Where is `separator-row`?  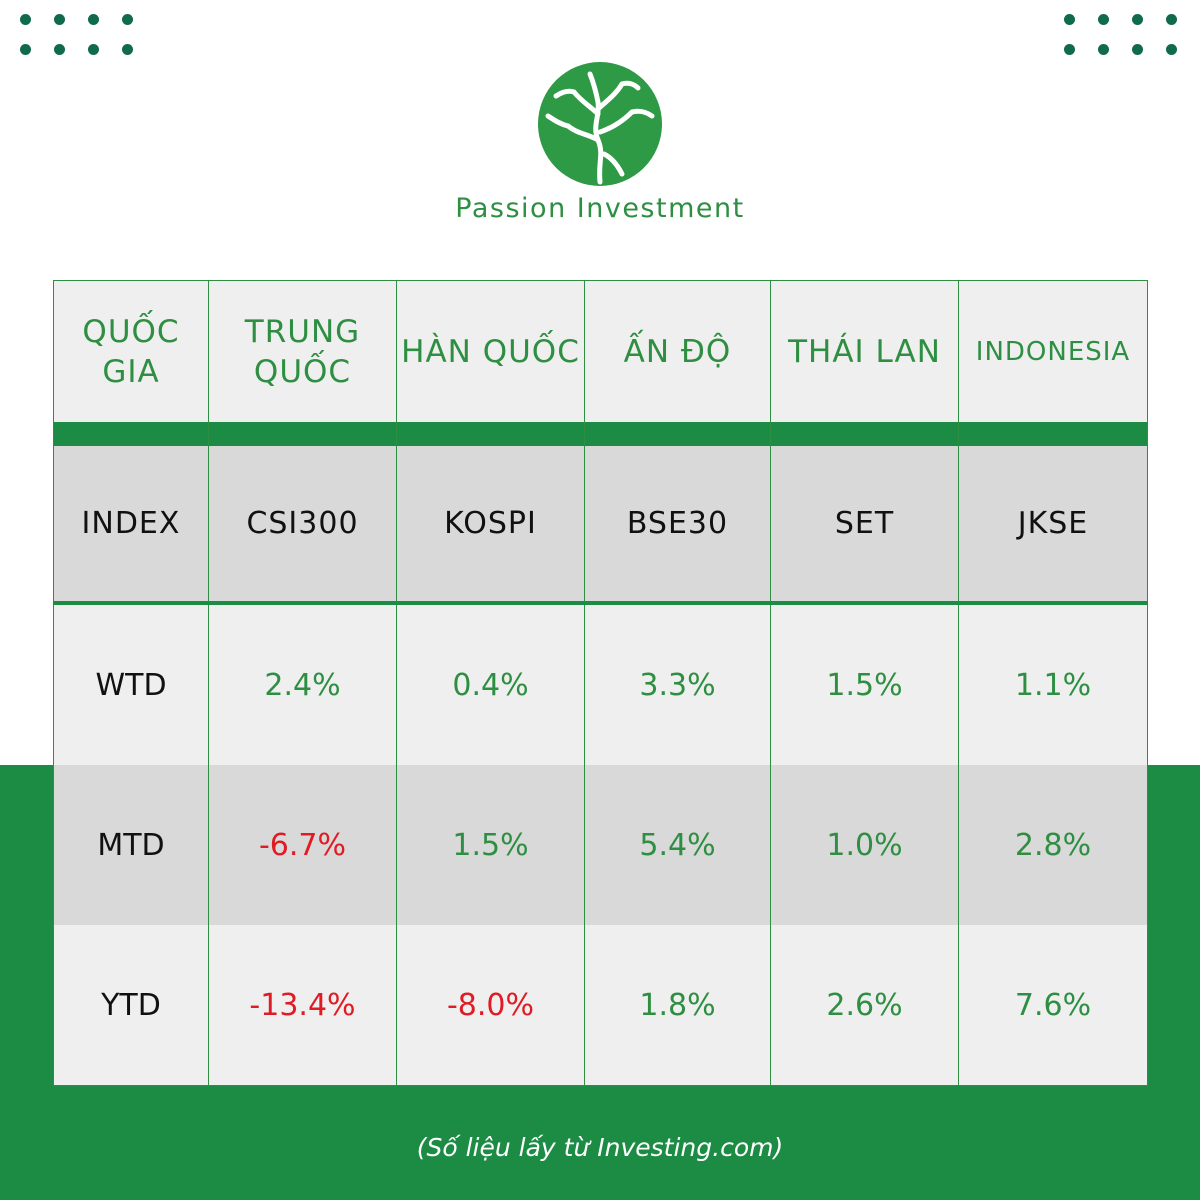
separator-row is located at coordinates (600, 434).